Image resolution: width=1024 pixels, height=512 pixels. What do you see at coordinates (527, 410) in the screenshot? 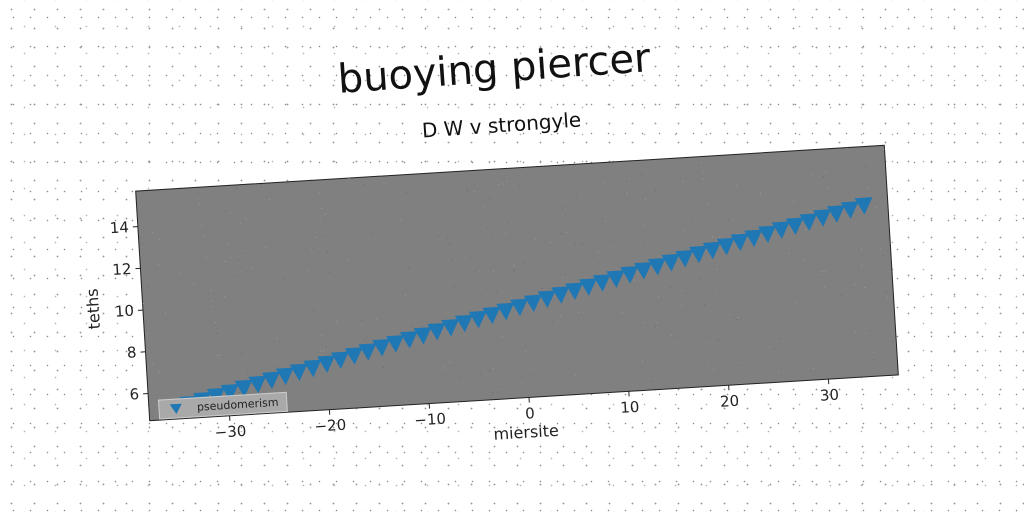
I see `x-axis-ticks: −30 −20 −10 0 10 20 30` at bounding box center [527, 410].